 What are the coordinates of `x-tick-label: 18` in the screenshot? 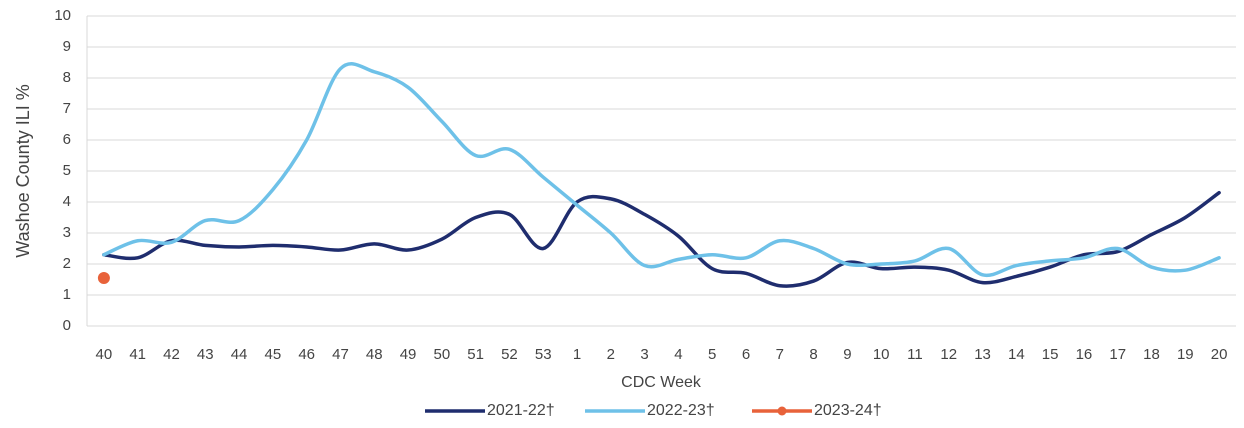 It's located at (1151, 354).